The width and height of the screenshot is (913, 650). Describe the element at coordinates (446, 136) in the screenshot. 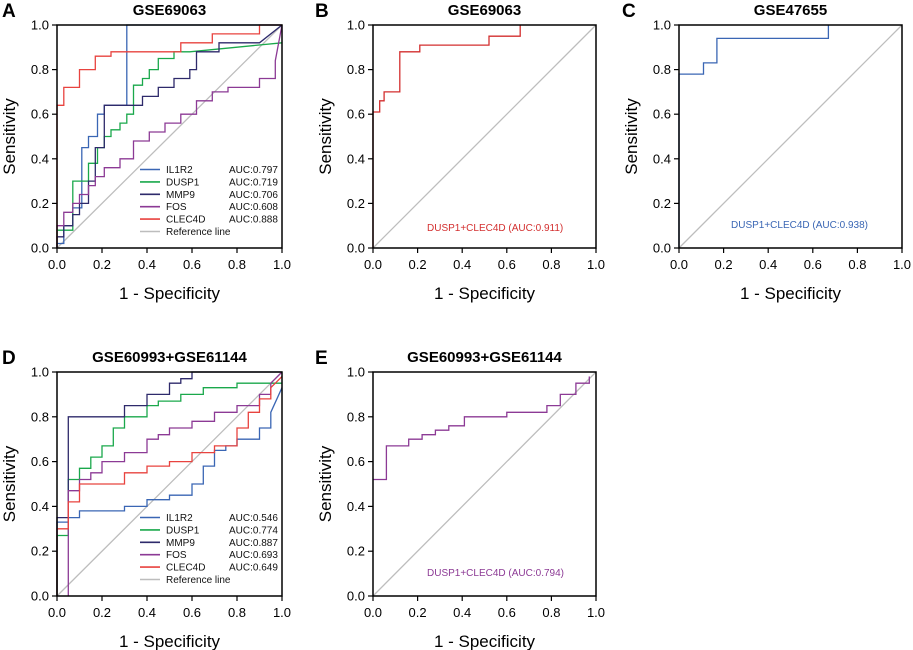

I see `roc-curve-combined` at that location.